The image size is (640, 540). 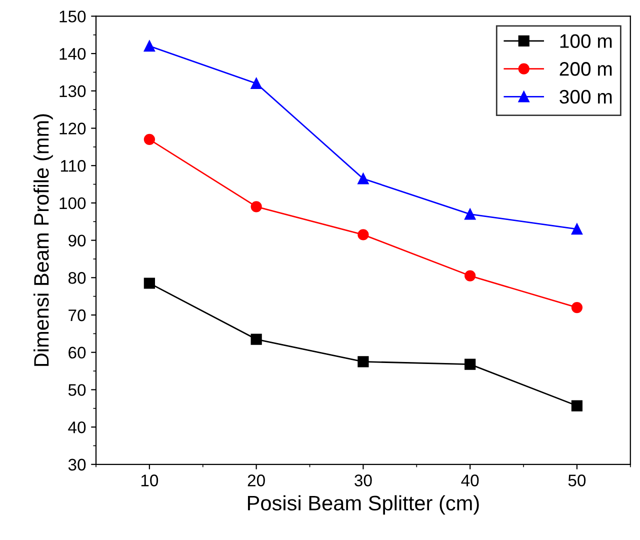 What do you see at coordinates (149, 480) in the screenshot?
I see `x-tick-label: 10` at bounding box center [149, 480].